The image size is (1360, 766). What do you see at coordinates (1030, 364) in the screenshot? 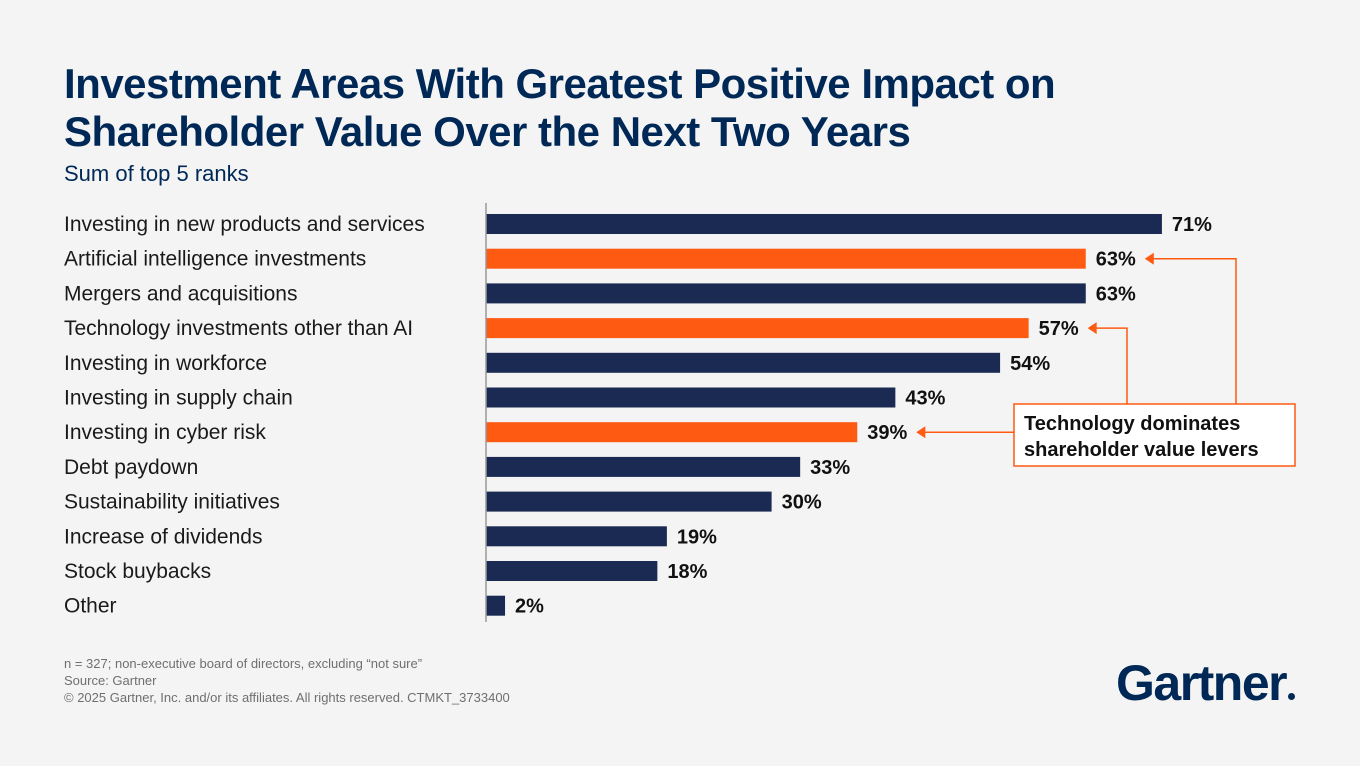
I see `value-label: 54%` at bounding box center [1030, 364].